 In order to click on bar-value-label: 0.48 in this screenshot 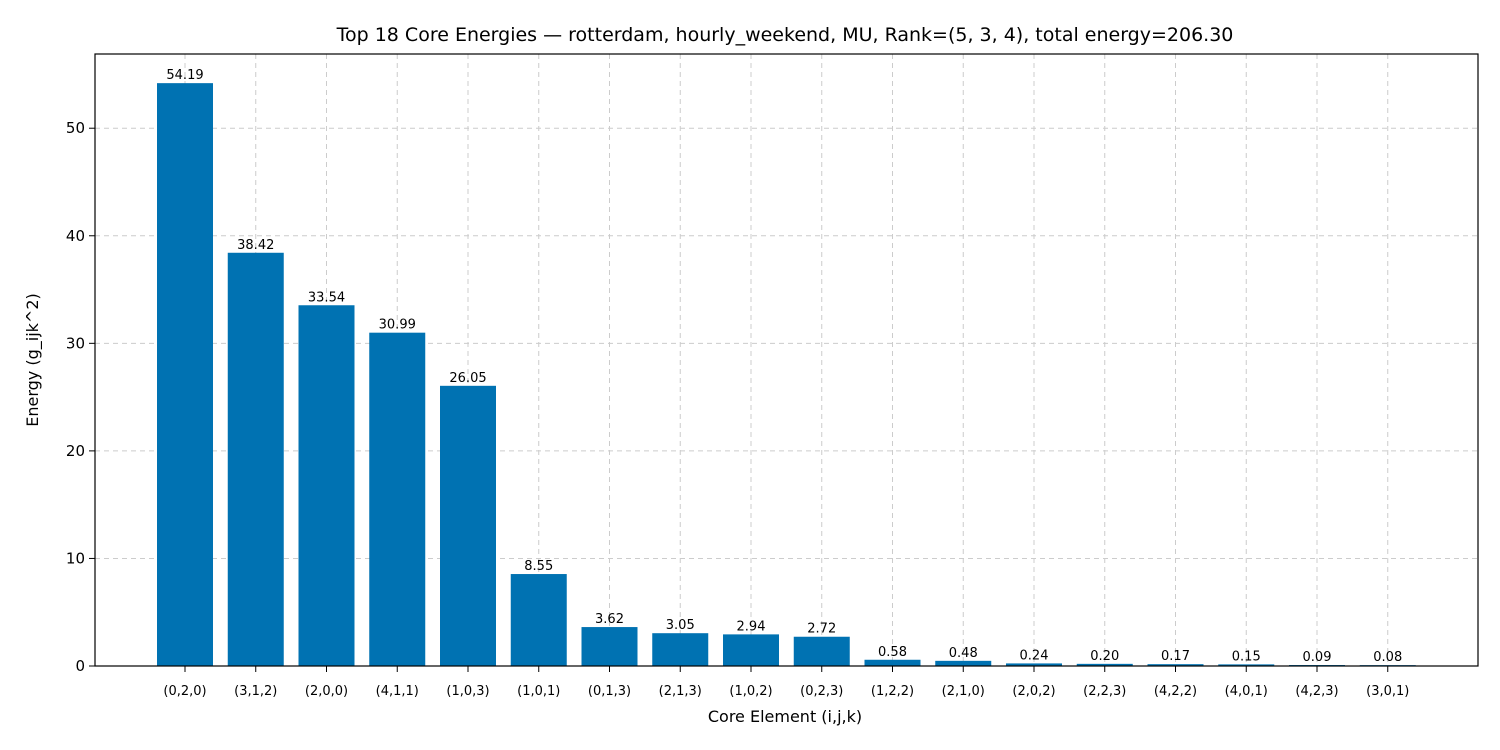, I will do `click(963, 653)`.